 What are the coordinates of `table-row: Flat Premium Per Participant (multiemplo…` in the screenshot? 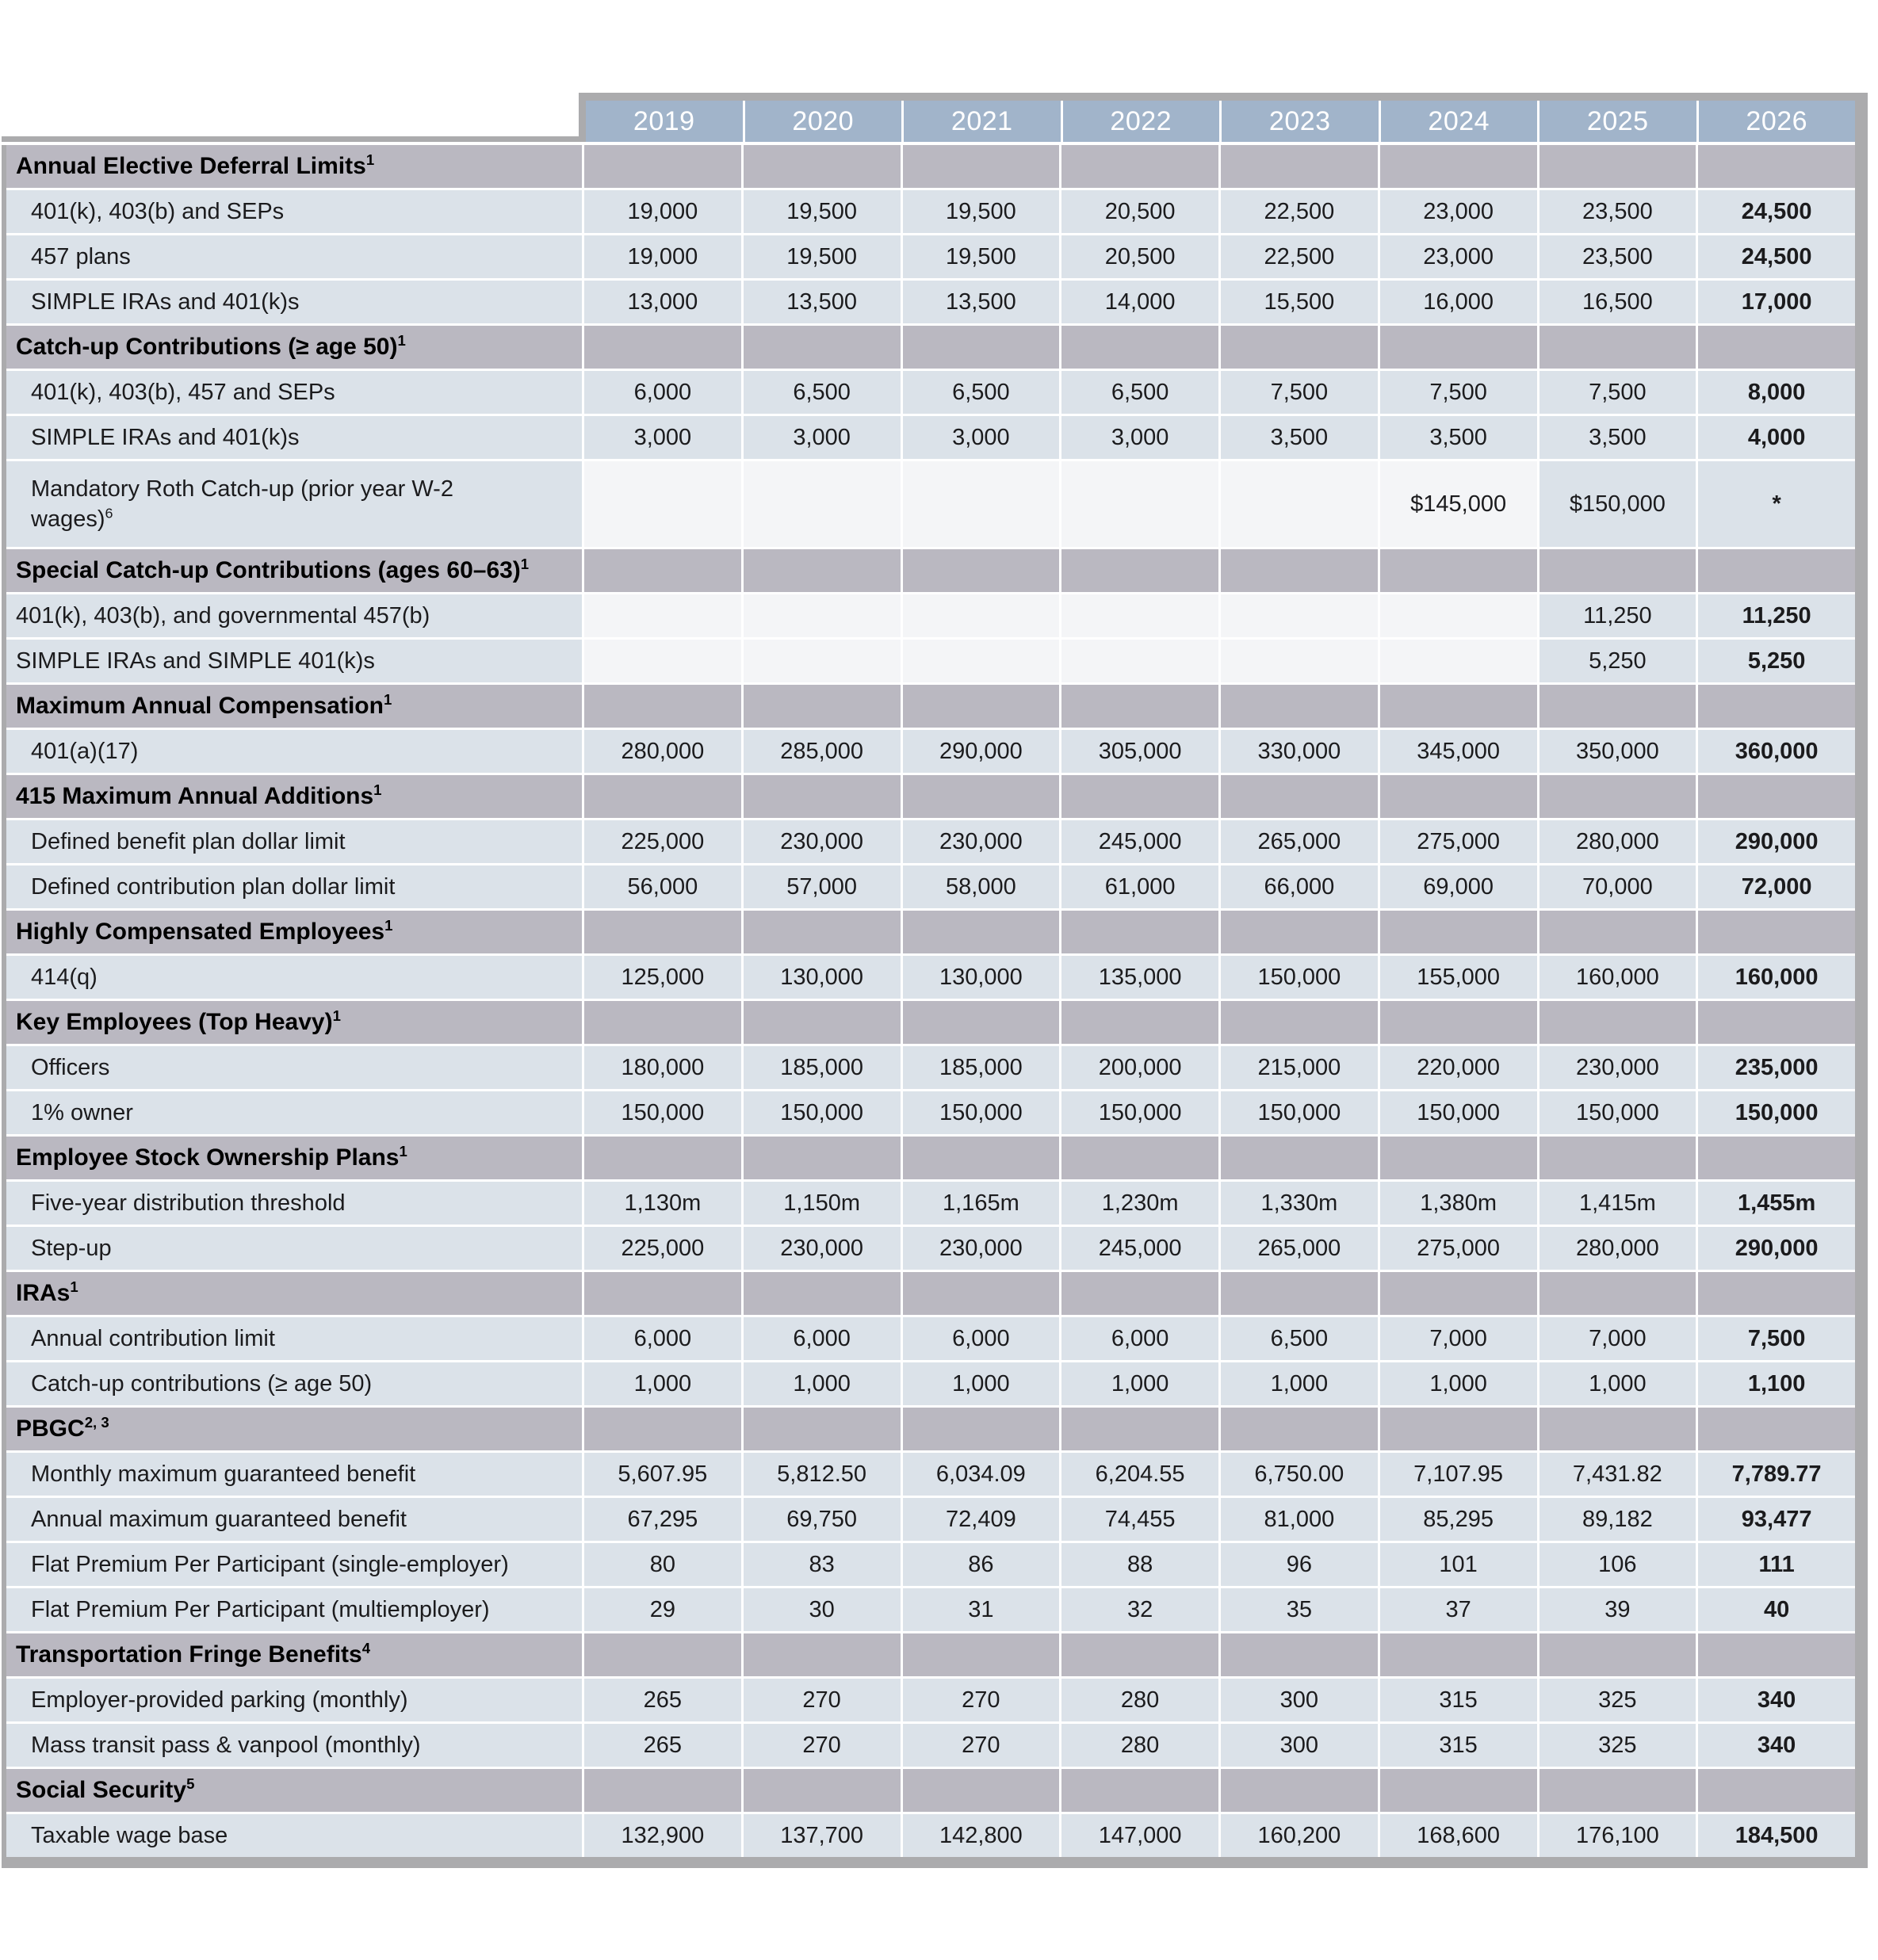 It's located at (931, 1610).